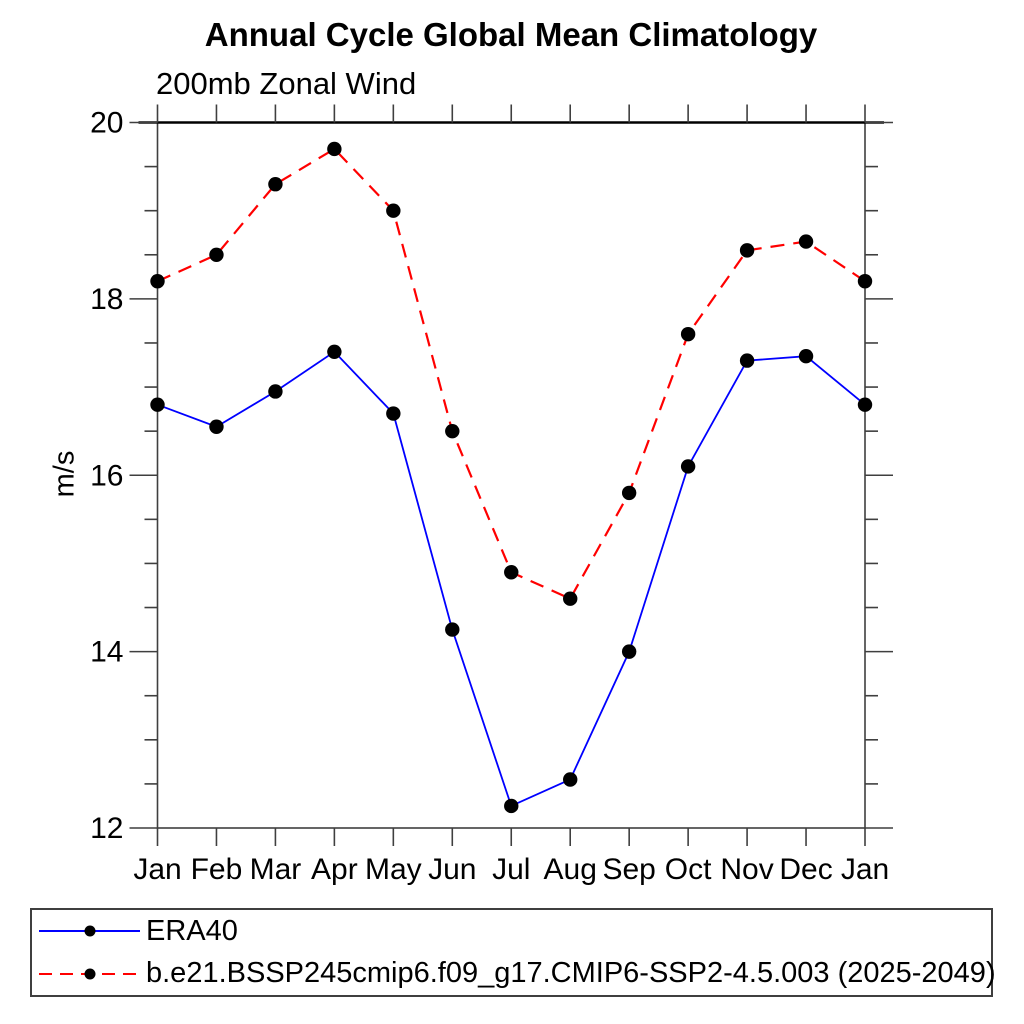  What do you see at coordinates (106, 652) in the screenshot?
I see `y-tick-label: 14` at bounding box center [106, 652].